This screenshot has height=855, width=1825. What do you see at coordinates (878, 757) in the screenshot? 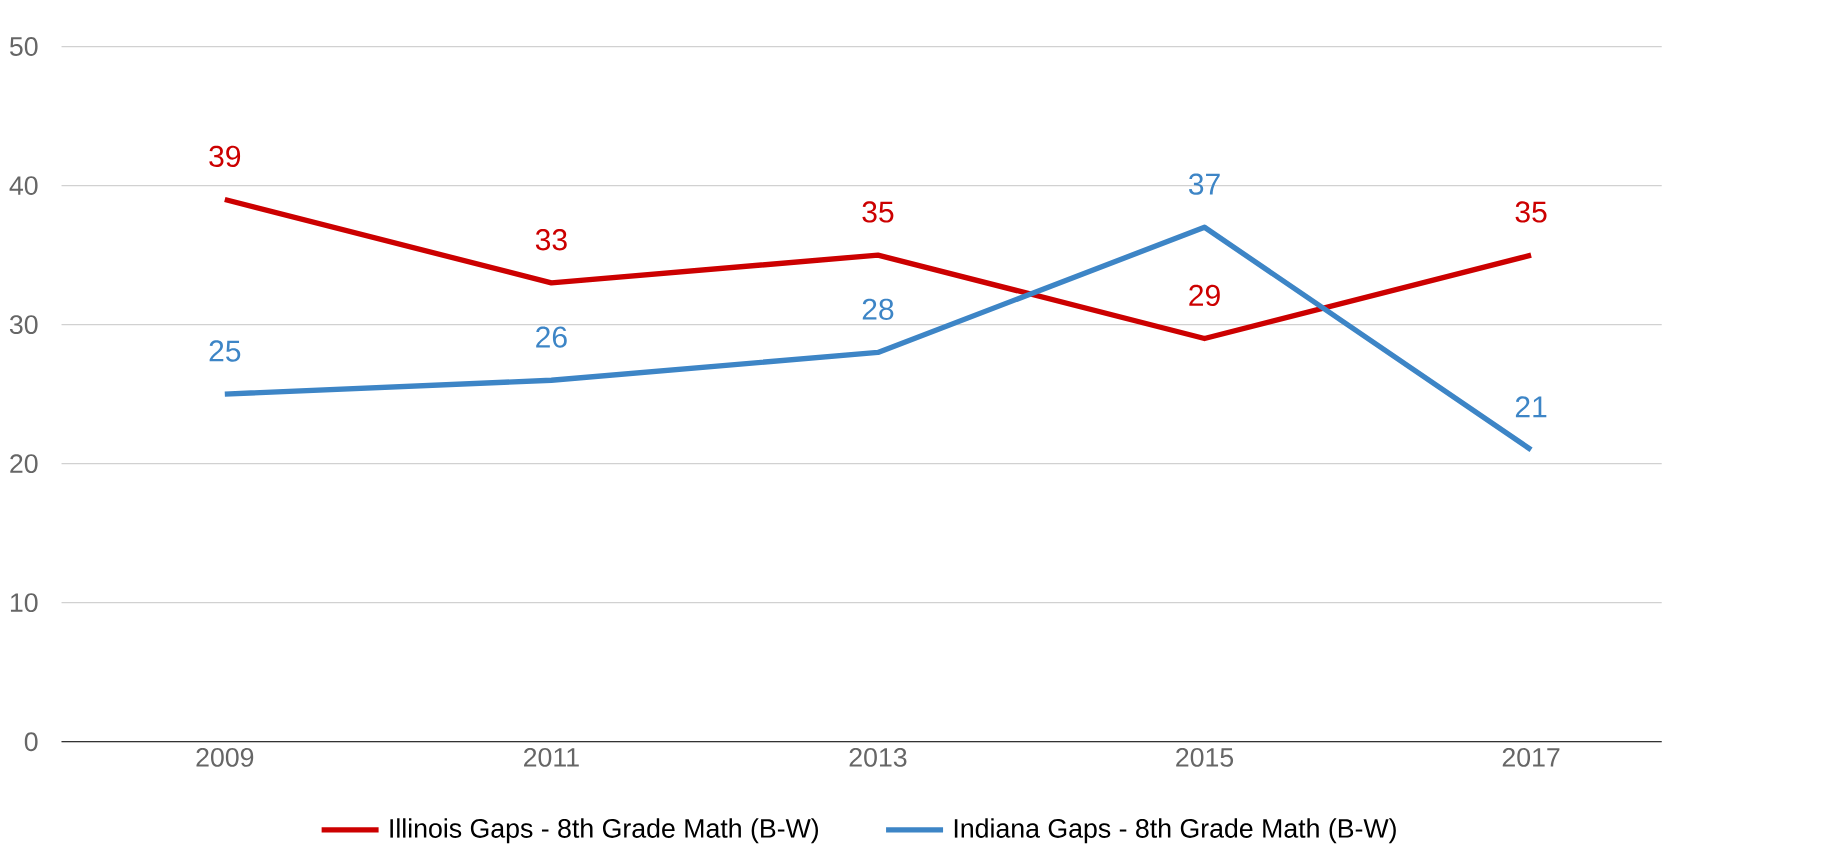
I see `x-tick-label: 2013` at bounding box center [878, 757].